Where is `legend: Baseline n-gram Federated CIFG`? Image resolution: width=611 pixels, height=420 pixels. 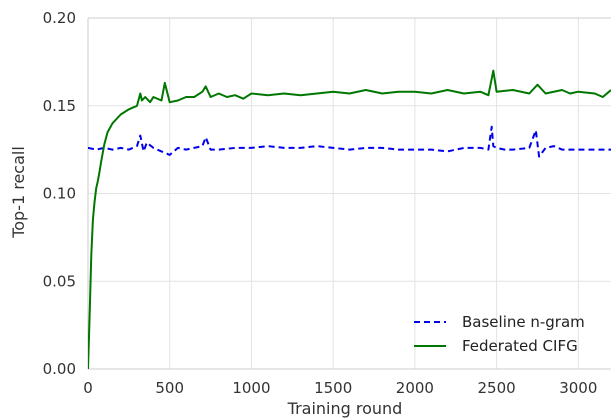
legend: Baseline n-gram Federated CIFG is located at coordinates (499, 334).